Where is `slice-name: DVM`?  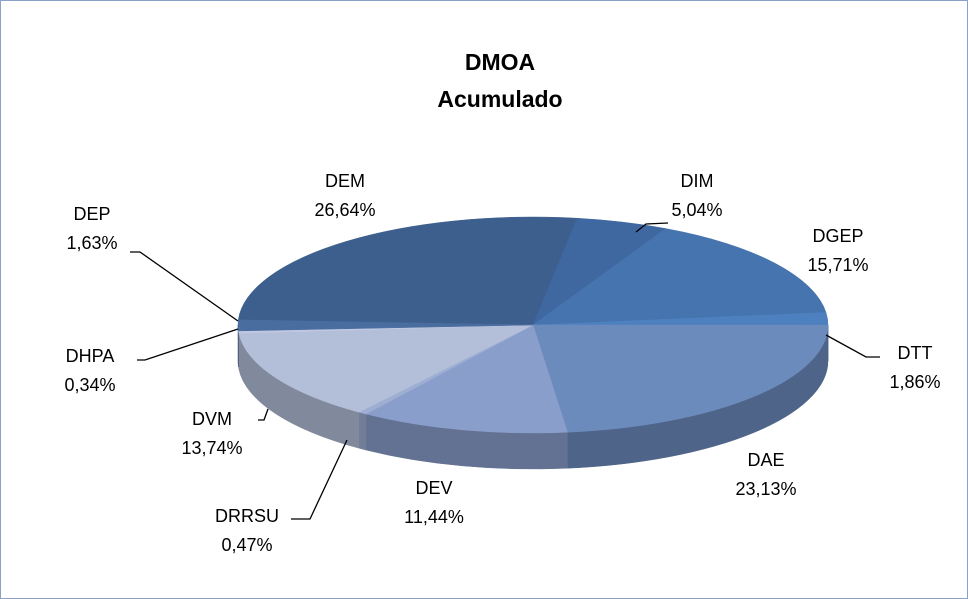 slice-name: DVM is located at coordinates (212, 419).